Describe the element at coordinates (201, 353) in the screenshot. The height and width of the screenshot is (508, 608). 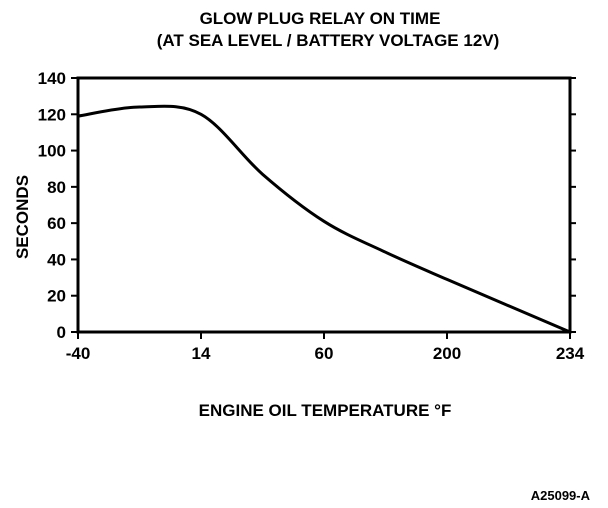
I see `x-tick-label: 14` at that location.